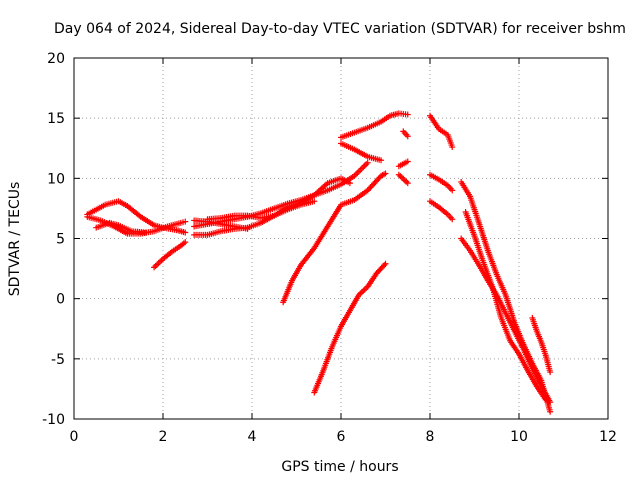 The image size is (640, 480). I want to click on x-tick-label: 12, so click(608, 437).